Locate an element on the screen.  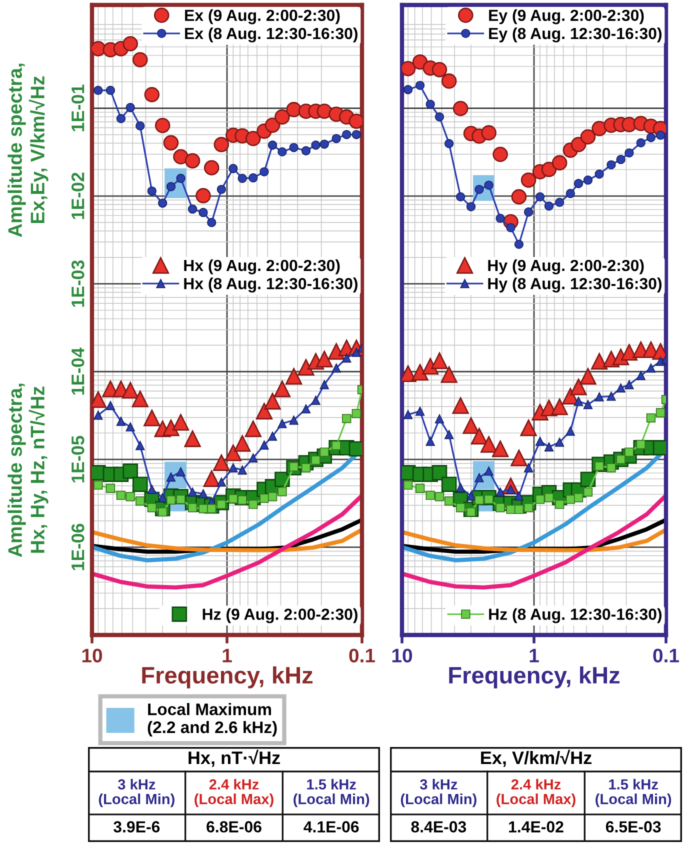
text: 1.4E-02 is located at coordinates (536, 826).